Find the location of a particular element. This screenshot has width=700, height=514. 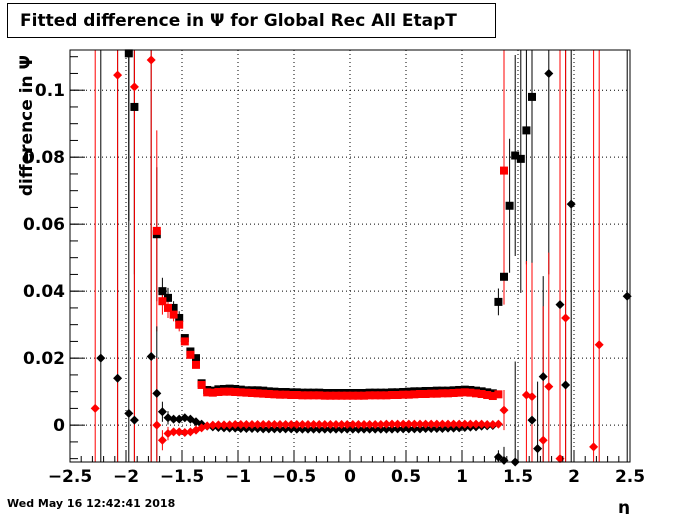

timestamp: Wed May 16 12:42:41 2018 is located at coordinates (91, 503).